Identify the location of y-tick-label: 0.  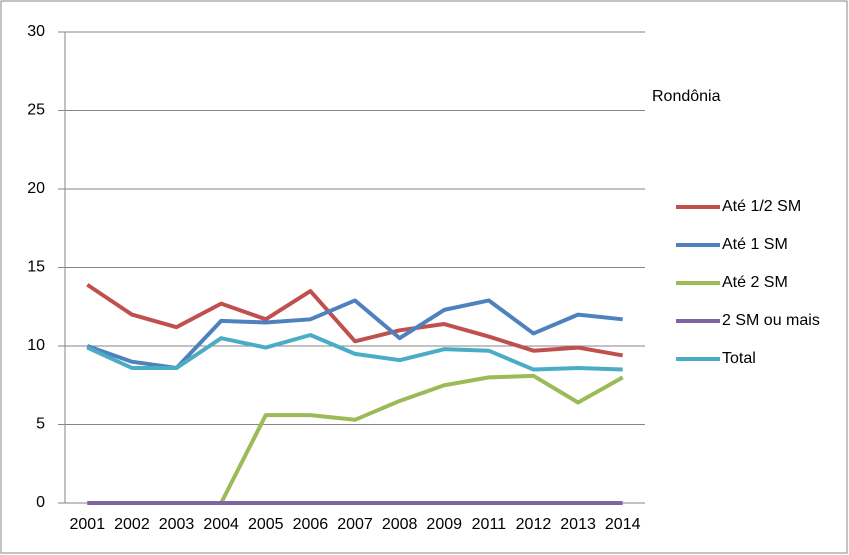
(40, 502).